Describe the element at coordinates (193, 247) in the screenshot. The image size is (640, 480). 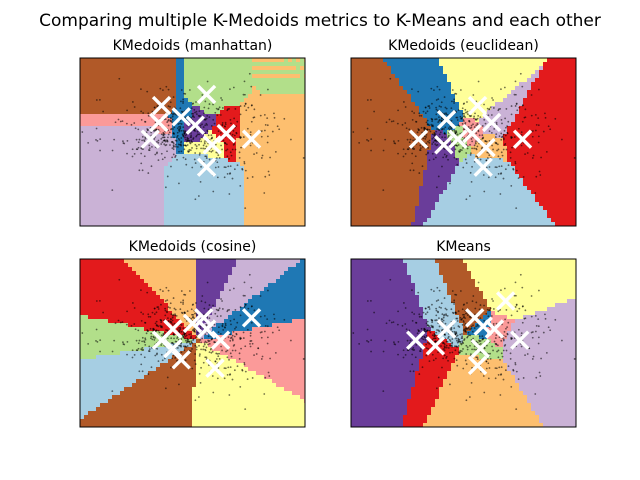
I see `panel-title: KMedoids (cosine)` at that location.